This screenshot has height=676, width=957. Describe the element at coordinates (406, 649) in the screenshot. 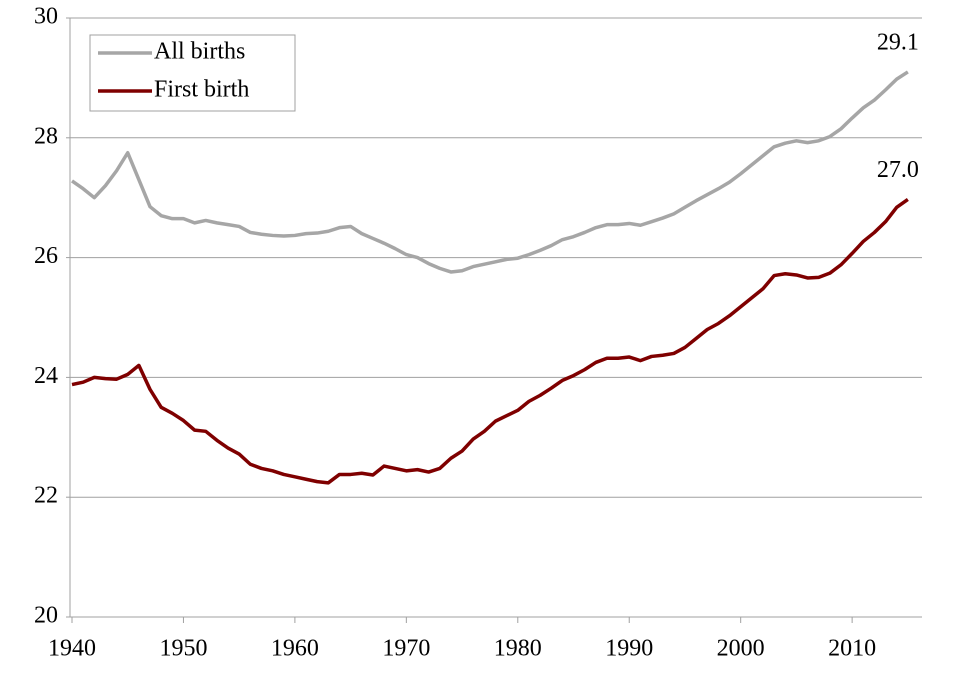

I see `x-tick-label: 1970` at that location.